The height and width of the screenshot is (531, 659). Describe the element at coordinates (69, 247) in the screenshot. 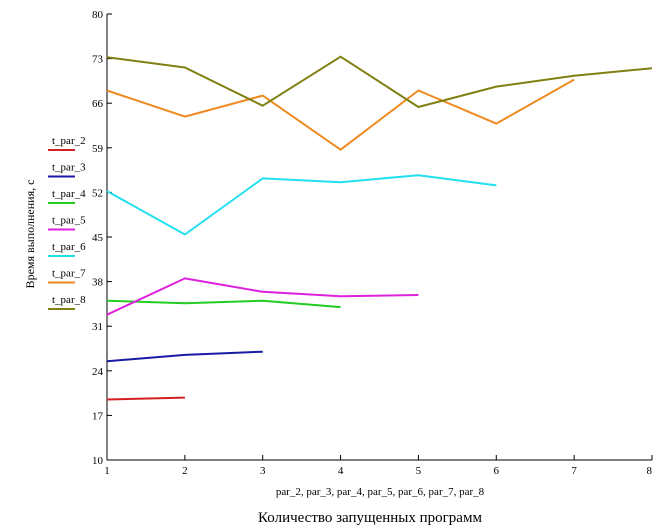

I see `legend-label: t_par_6` at that location.